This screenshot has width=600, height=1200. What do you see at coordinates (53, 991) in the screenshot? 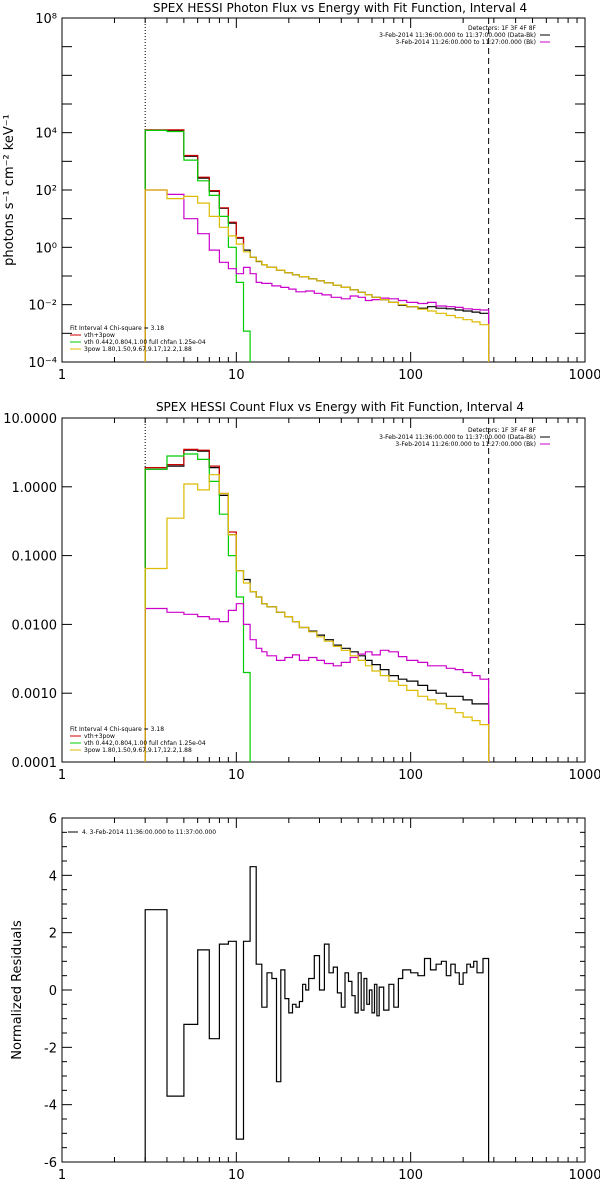
I see `y-tick-label: 0` at bounding box center [53, 991].